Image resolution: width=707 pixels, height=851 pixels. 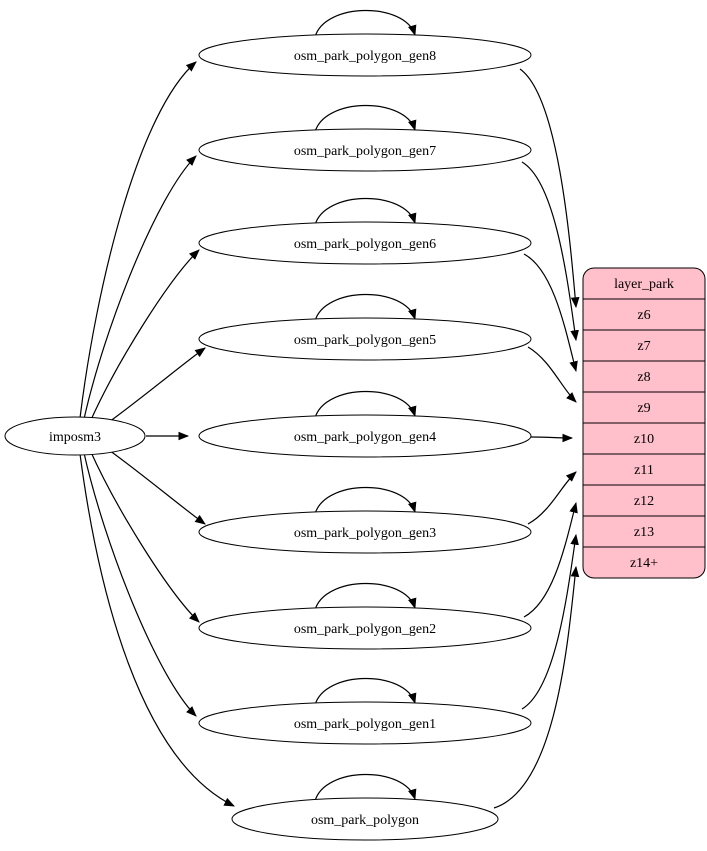 What do you see at coordinates (144, 336) in the screenshot?
I see `edge-imposm3-gen6` at bounding box center [144, 336].